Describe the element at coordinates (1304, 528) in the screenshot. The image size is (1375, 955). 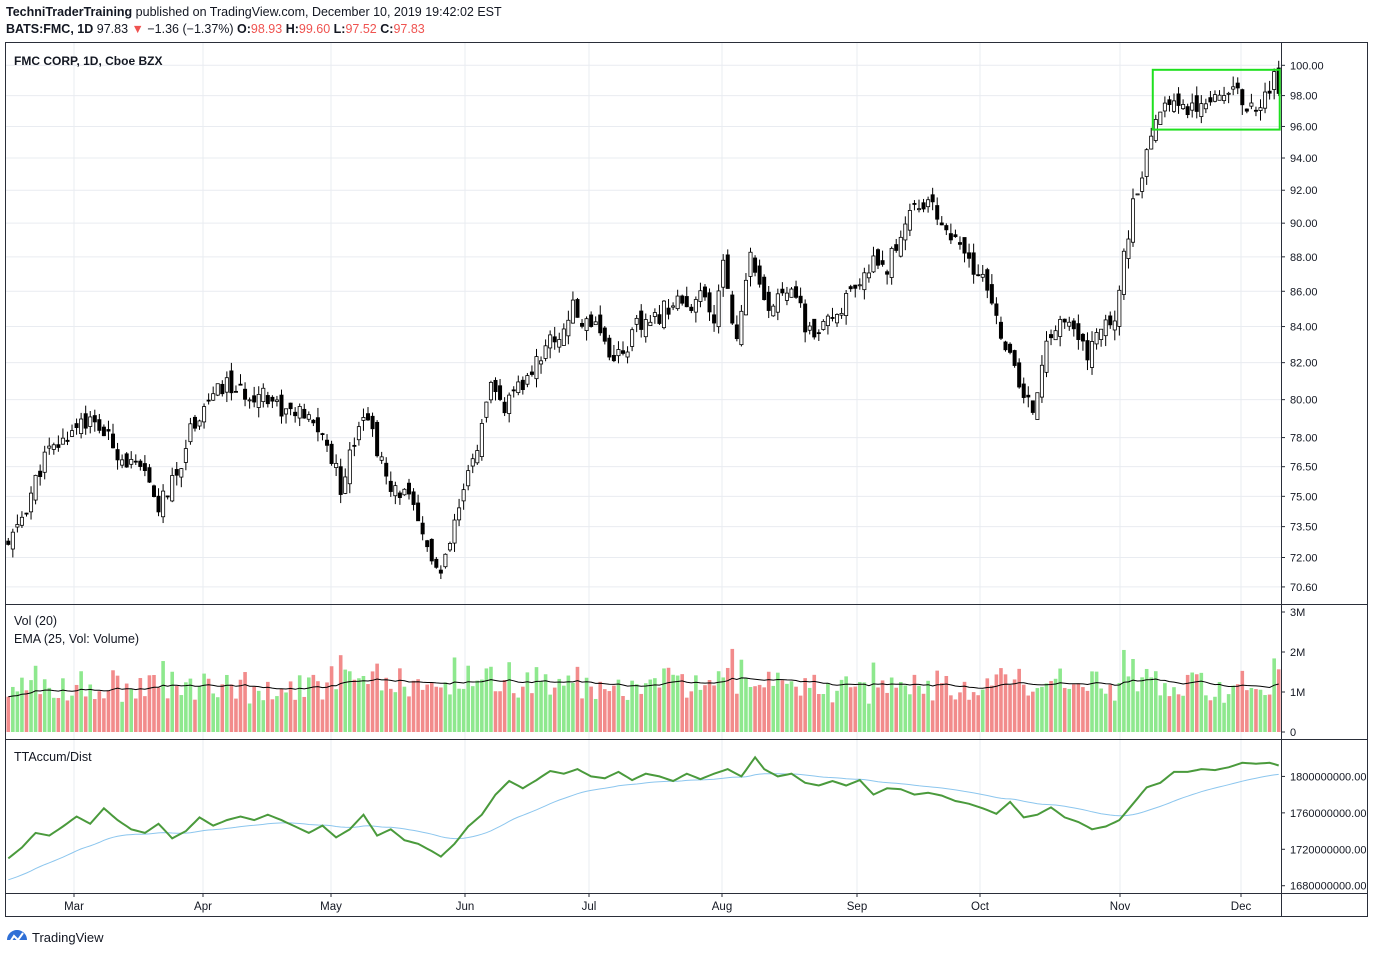
I see `price-tick-label: 73.50` at that location.